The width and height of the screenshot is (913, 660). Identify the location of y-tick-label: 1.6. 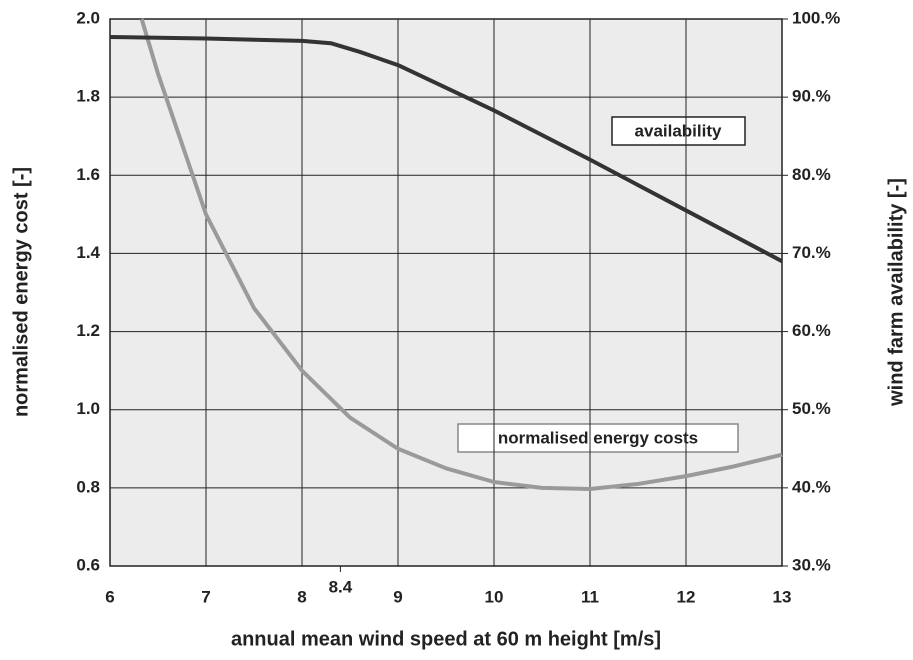
(88, 174).